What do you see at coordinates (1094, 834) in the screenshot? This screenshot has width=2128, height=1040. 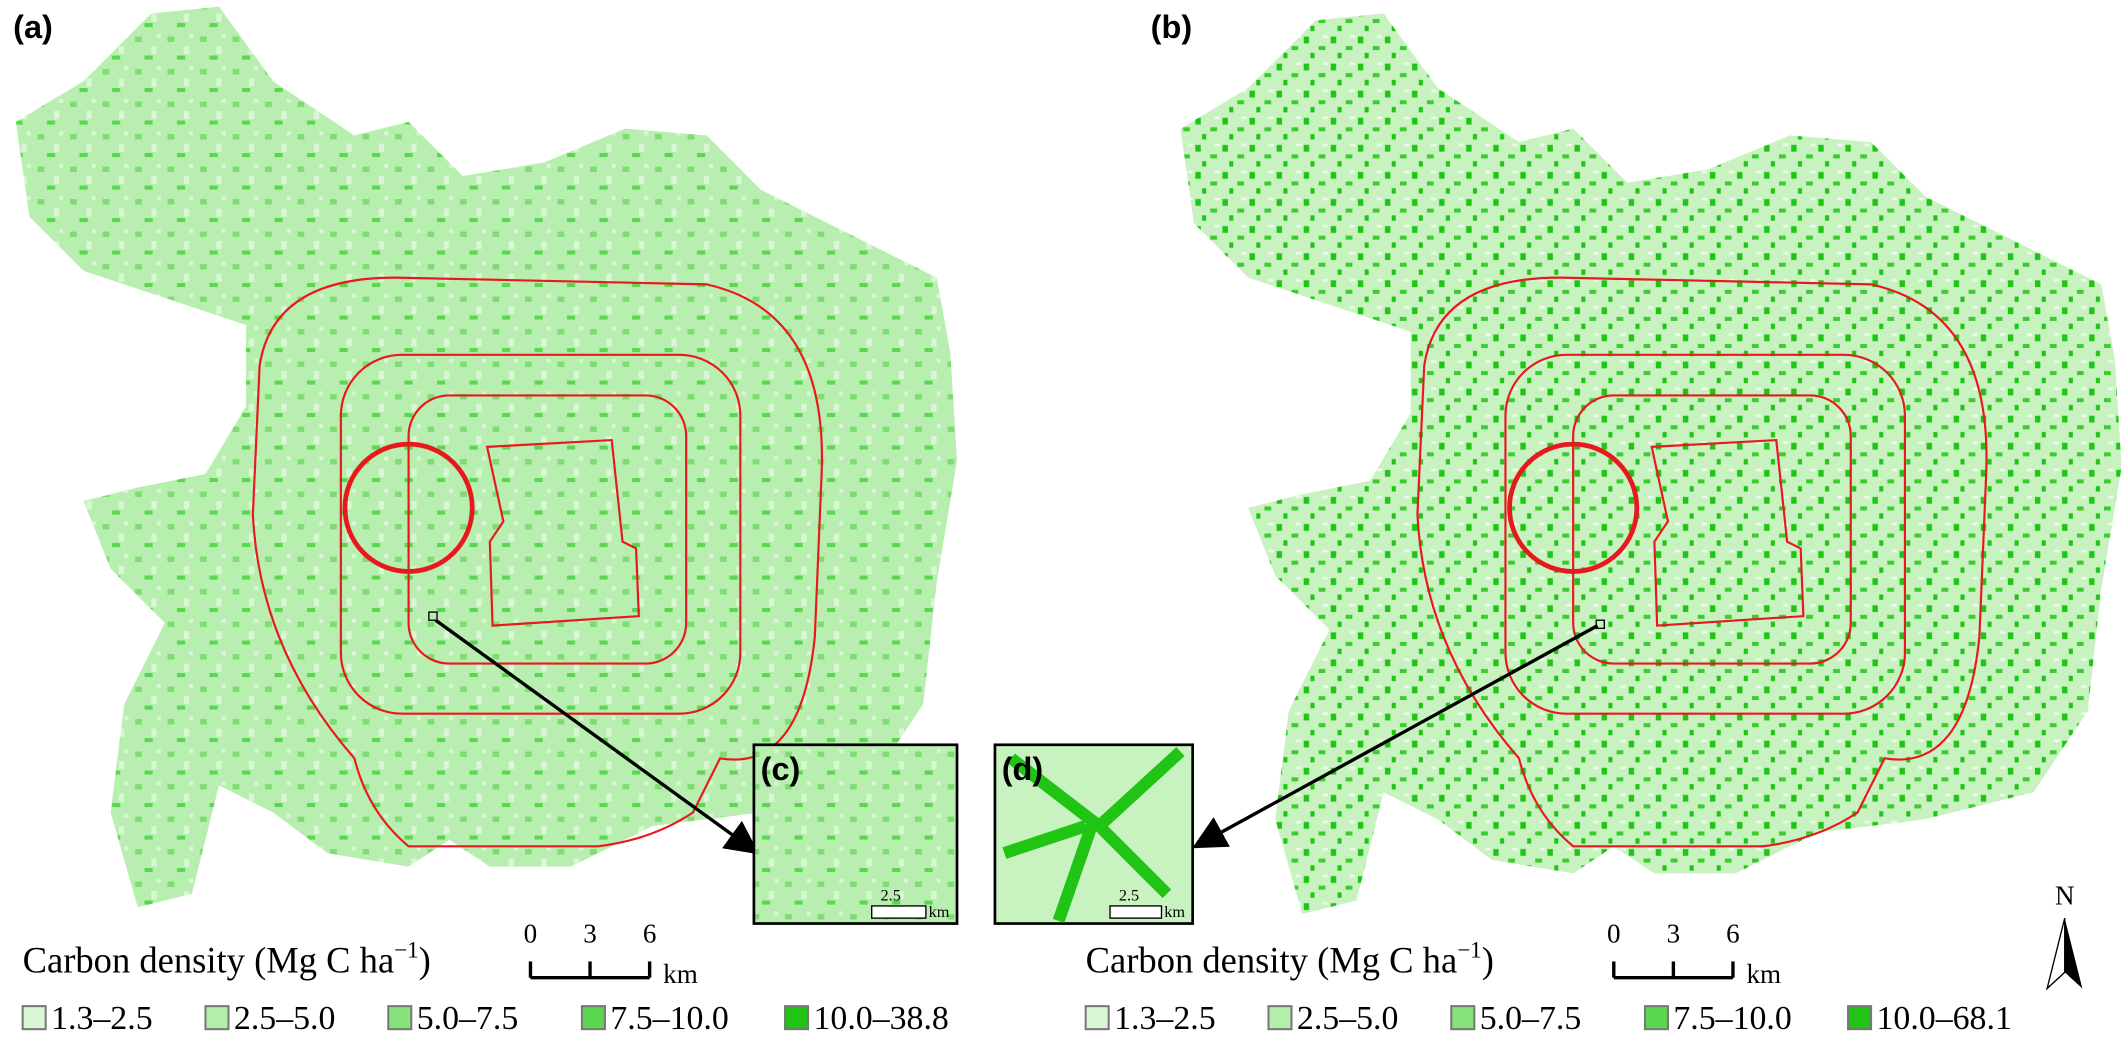 I see `inset-d` at bounding box center [1094, 834].